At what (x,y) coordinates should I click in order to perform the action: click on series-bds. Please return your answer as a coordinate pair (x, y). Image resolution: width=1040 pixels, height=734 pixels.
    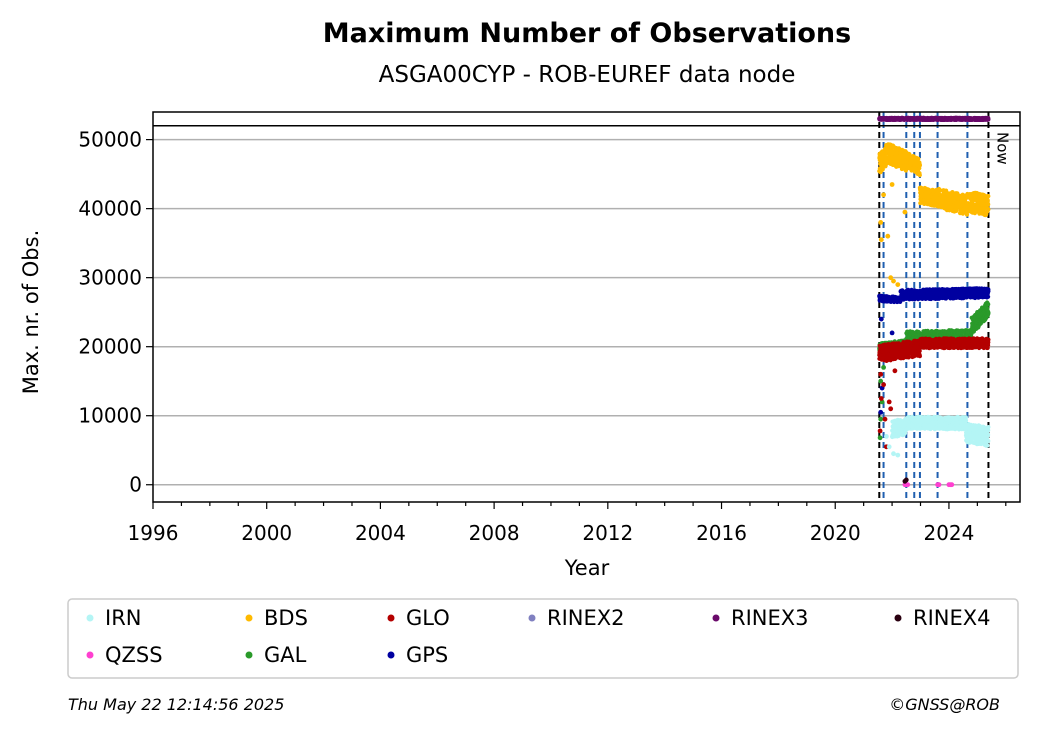
    Looking at the image, I should click on (934, 214).